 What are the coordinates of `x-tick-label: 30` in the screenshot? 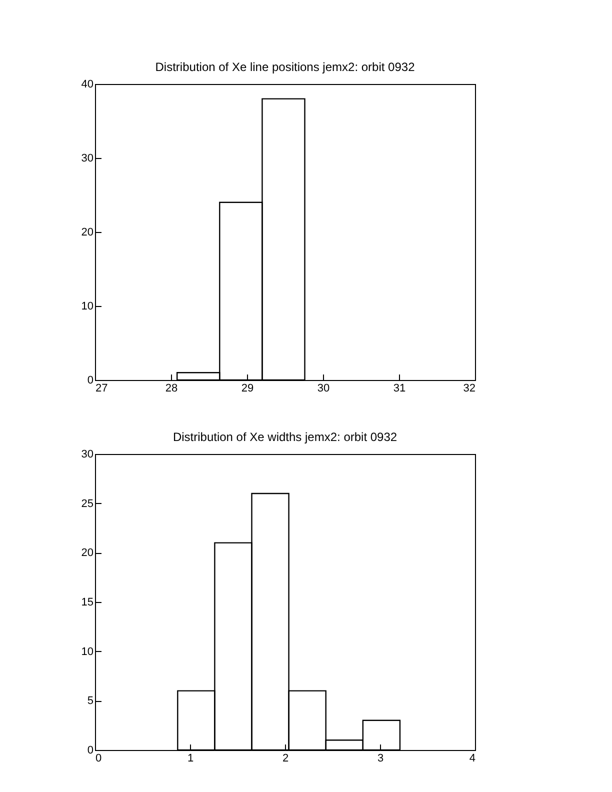 It's located at (323, 388).